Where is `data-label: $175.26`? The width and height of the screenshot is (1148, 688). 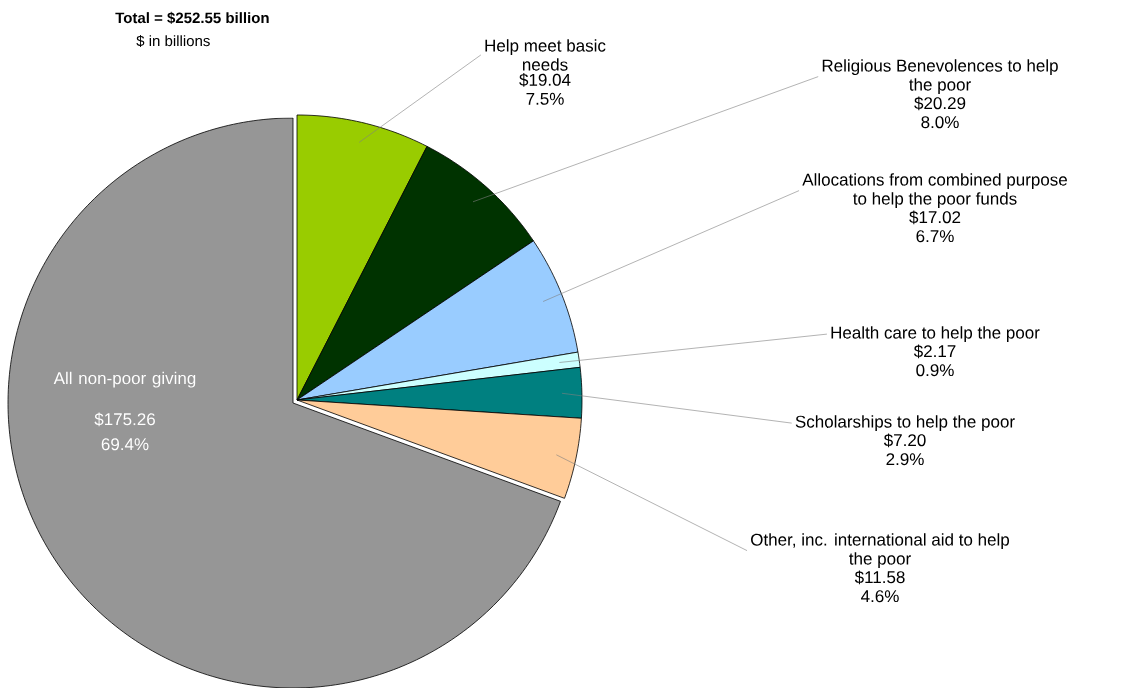 data-label: $175.26 is located at coordinates (124, 419).